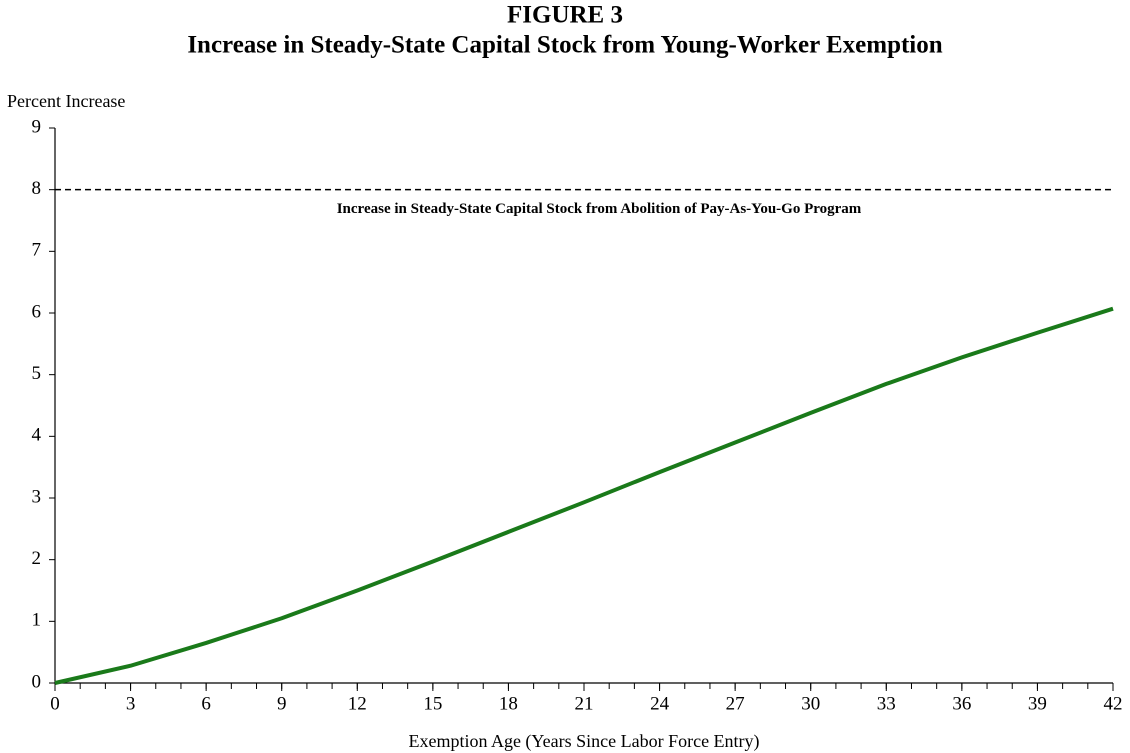 This screenshot has width=1130, height=753. Describe the element at coordinates (432, 703) in the screenshot. I see `x-tick-label: 15` at that location.